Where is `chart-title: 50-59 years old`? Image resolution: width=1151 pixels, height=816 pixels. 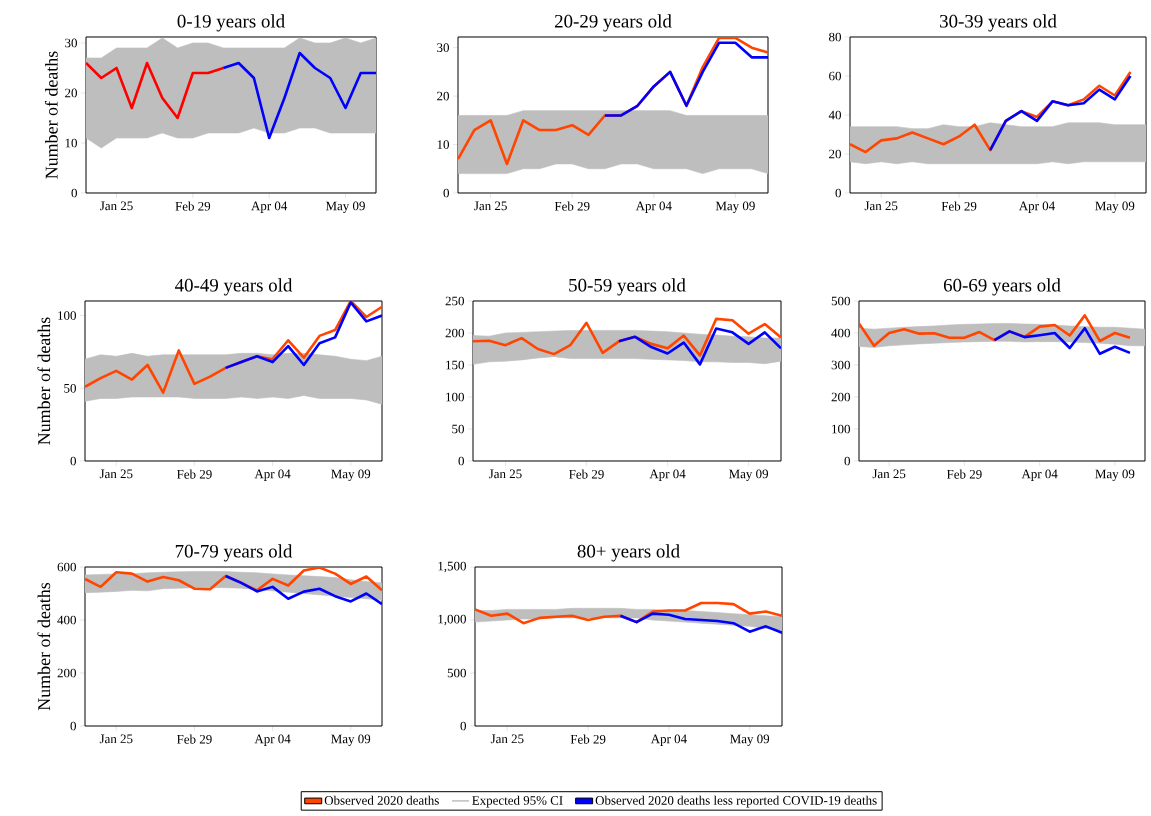 chart-title: 50-59 years old is located at coordinates (627, 287).